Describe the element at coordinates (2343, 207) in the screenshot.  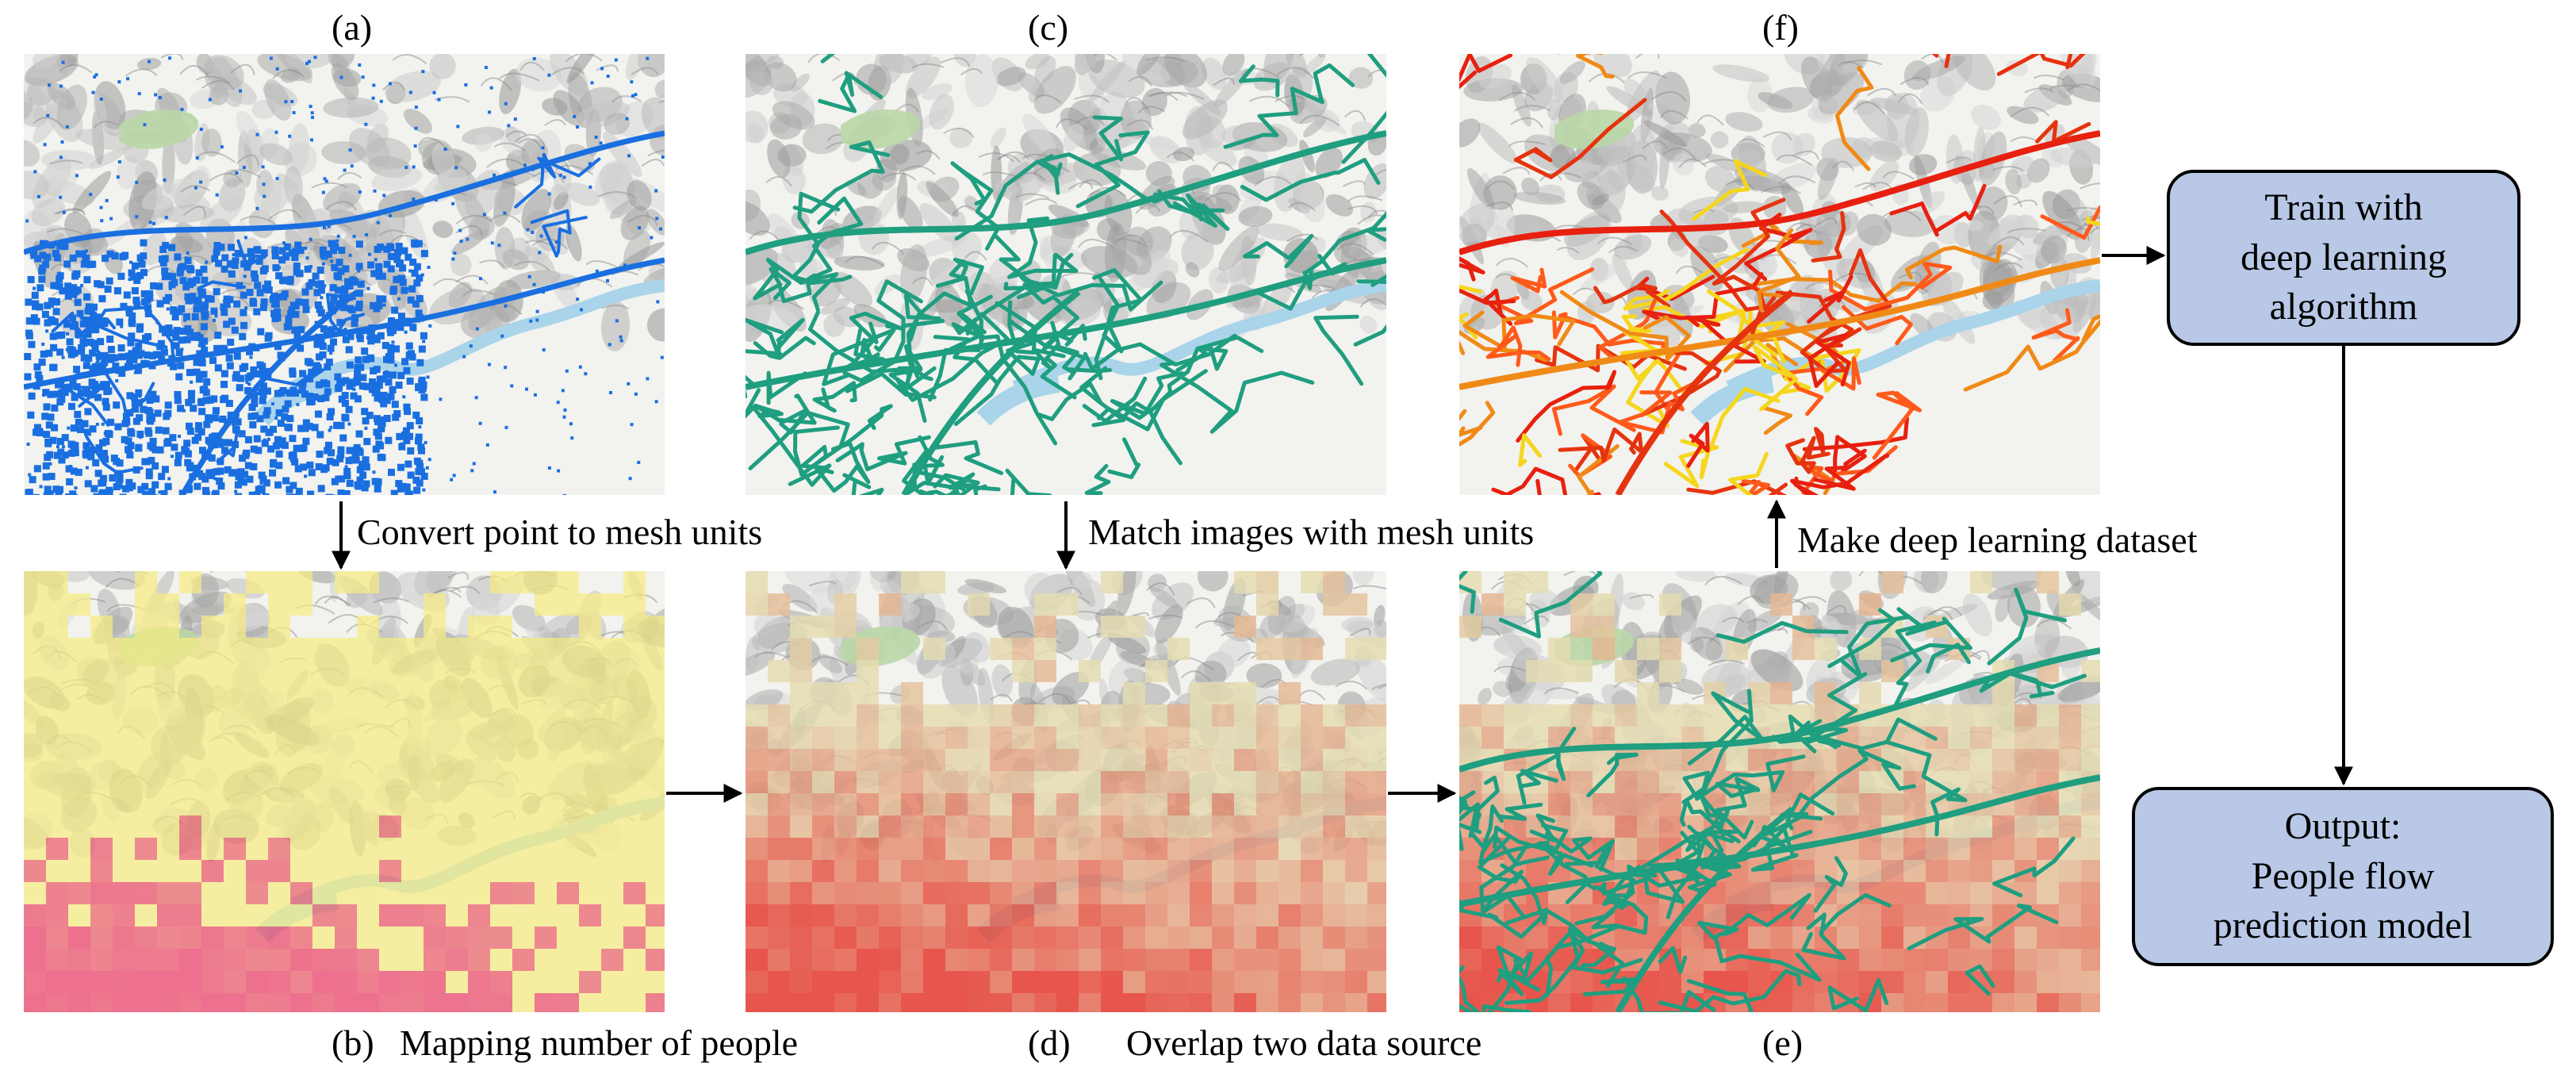
I see `train-box-line-1: Train with` at that location.